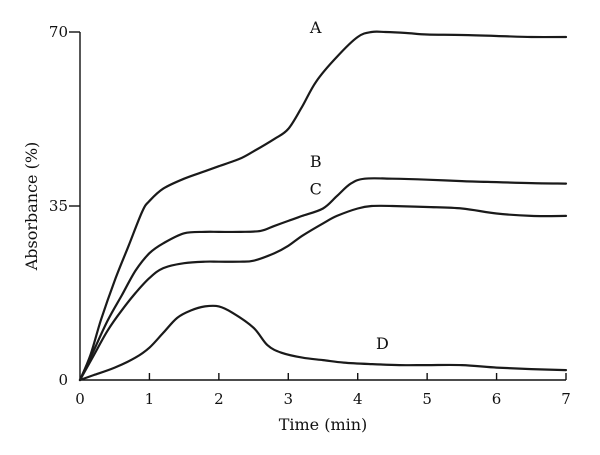  I want to click on series-d-label: D, so click(382, 343).